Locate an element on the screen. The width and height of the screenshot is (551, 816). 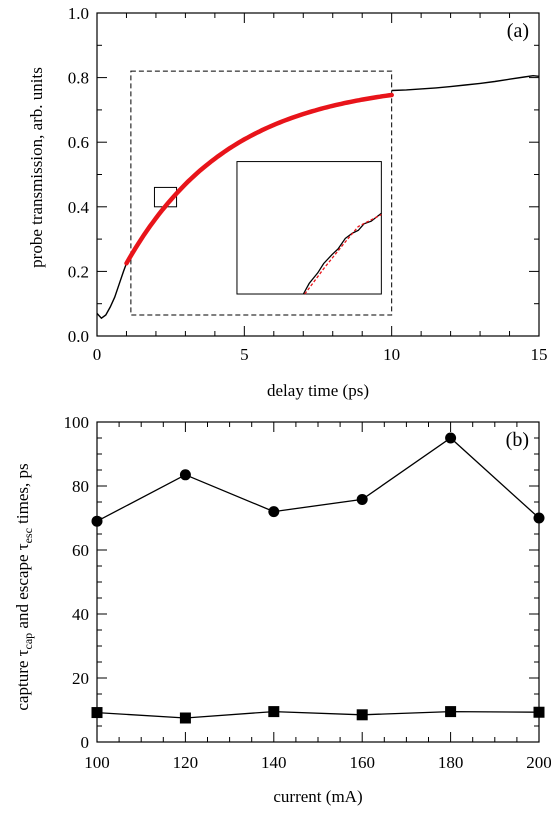
panel-b-y-tick-label: 100 is located at coordinates (77, 422).